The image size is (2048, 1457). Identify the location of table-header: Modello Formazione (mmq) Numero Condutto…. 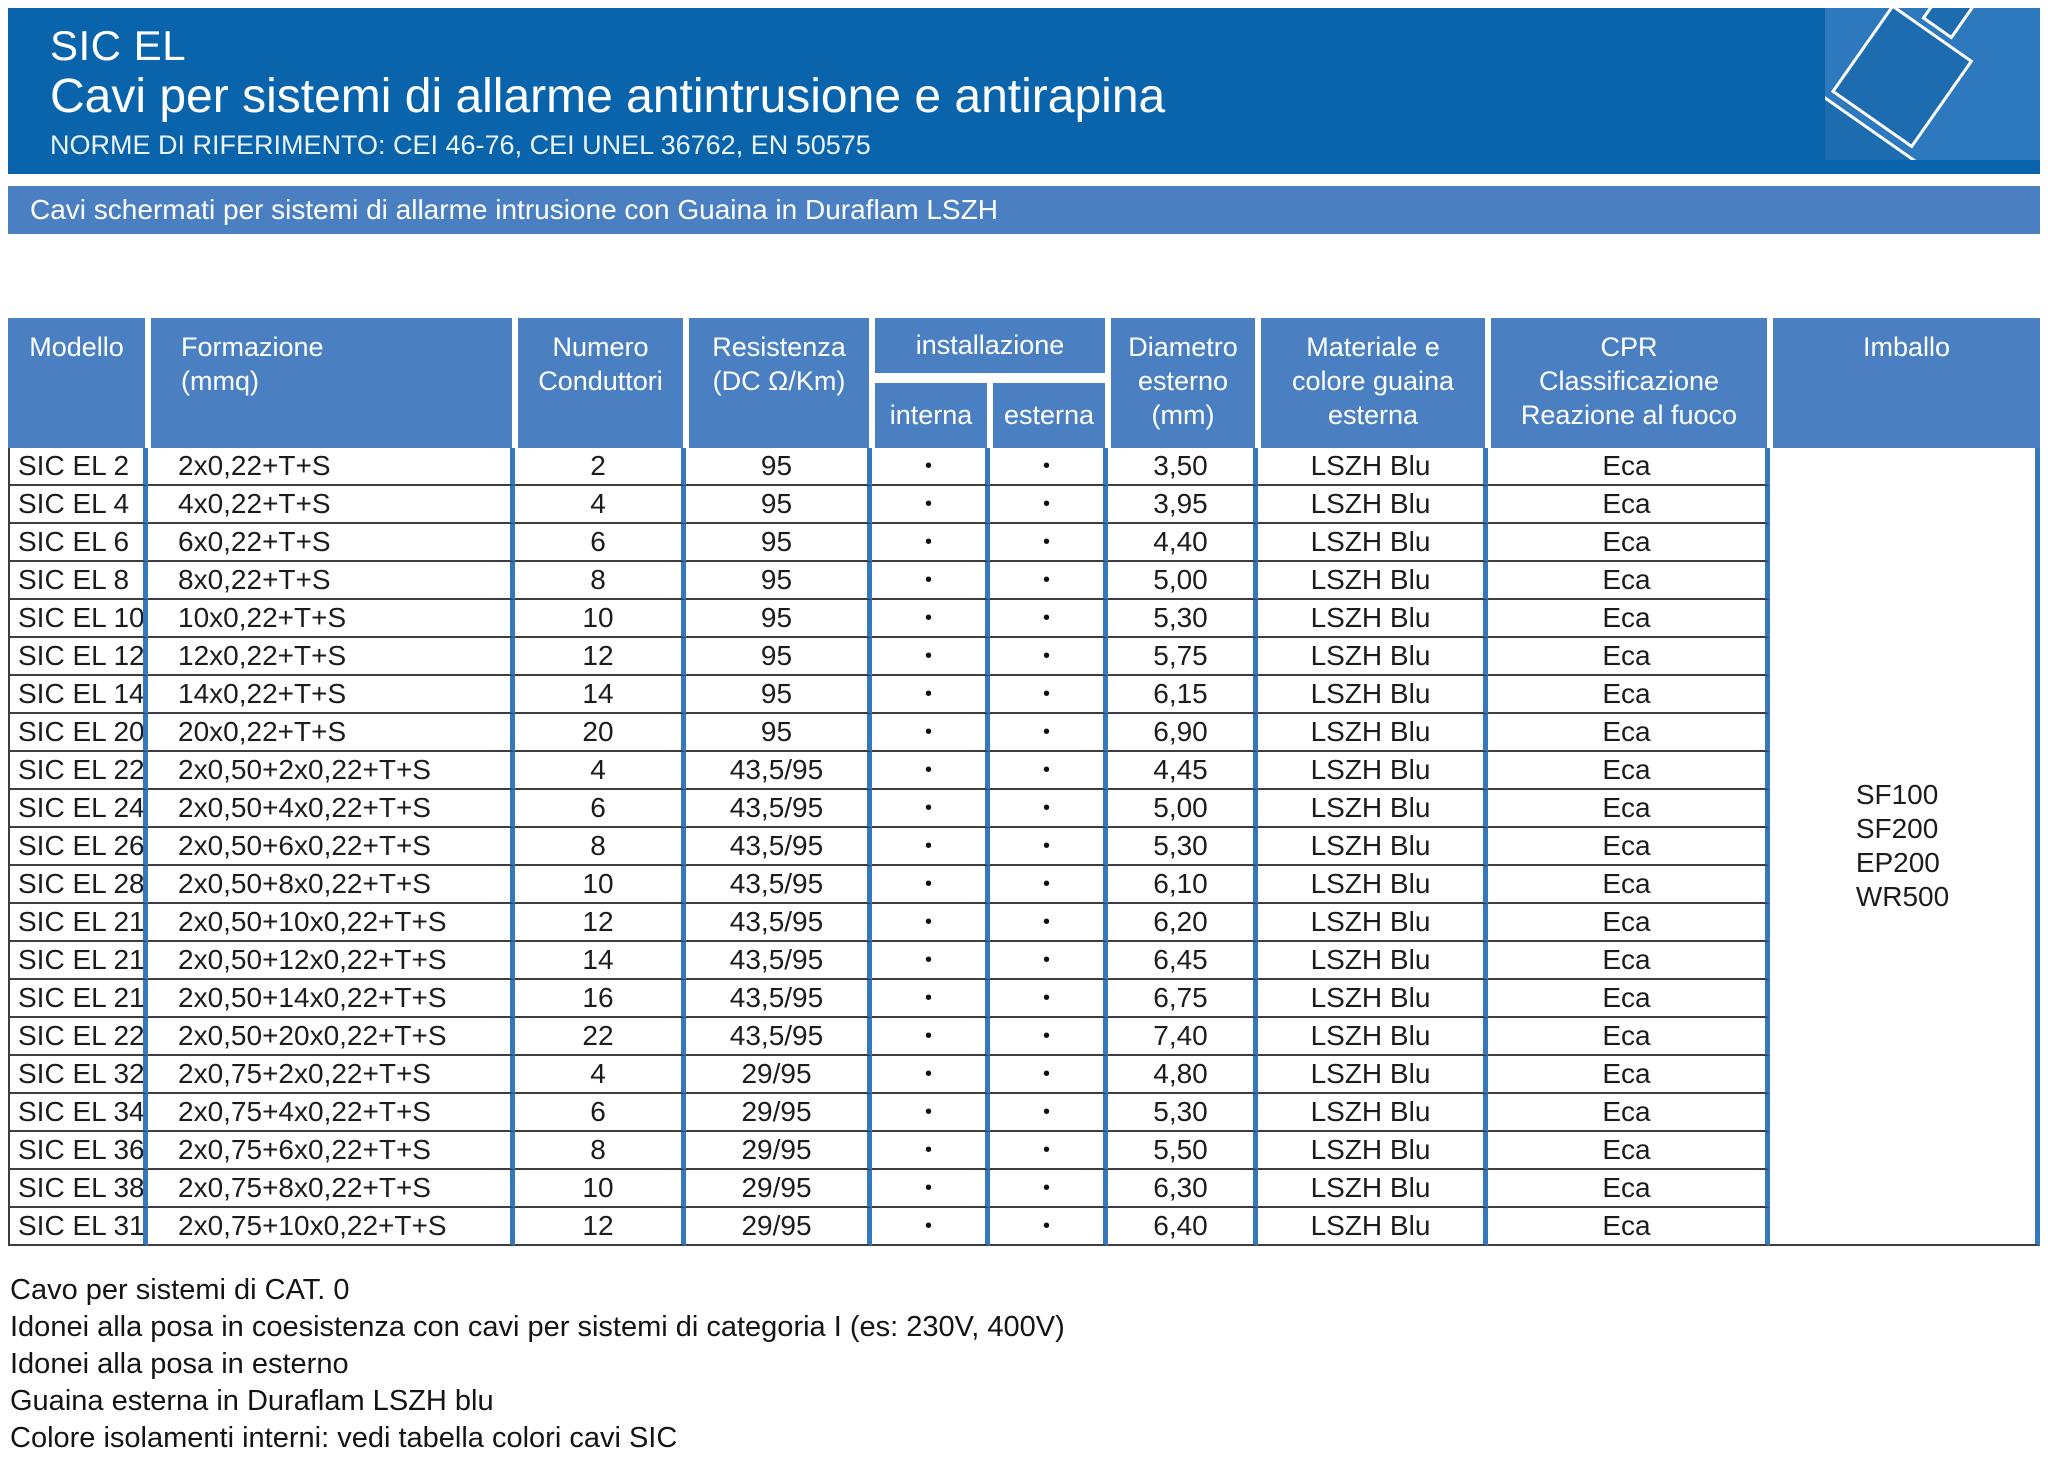
(1024, 383).